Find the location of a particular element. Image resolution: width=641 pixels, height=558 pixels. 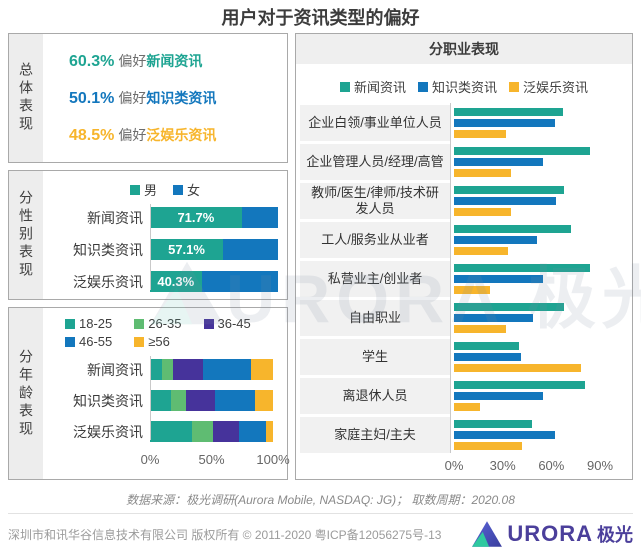

gender-chart: 男女 新闻资讯 71.7% 知识类资讯 57.1% 泛娱乐资讯 40.3% is located at coordinates (165, 235).